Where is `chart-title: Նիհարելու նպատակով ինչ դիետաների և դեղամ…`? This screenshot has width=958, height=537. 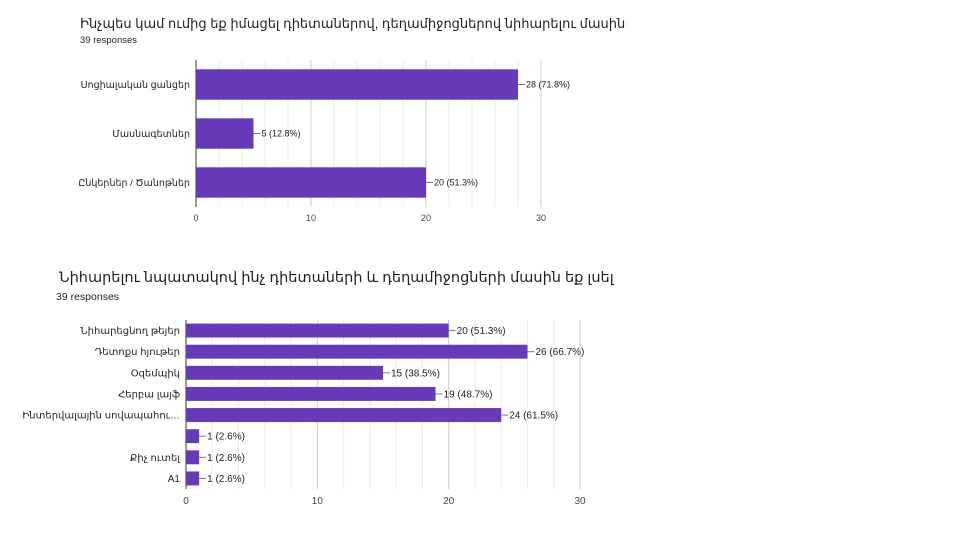
chart-title: Նիհարելու նպատակով ինչ դիետաների և դեղամ… is located at coordinates (336, 278).